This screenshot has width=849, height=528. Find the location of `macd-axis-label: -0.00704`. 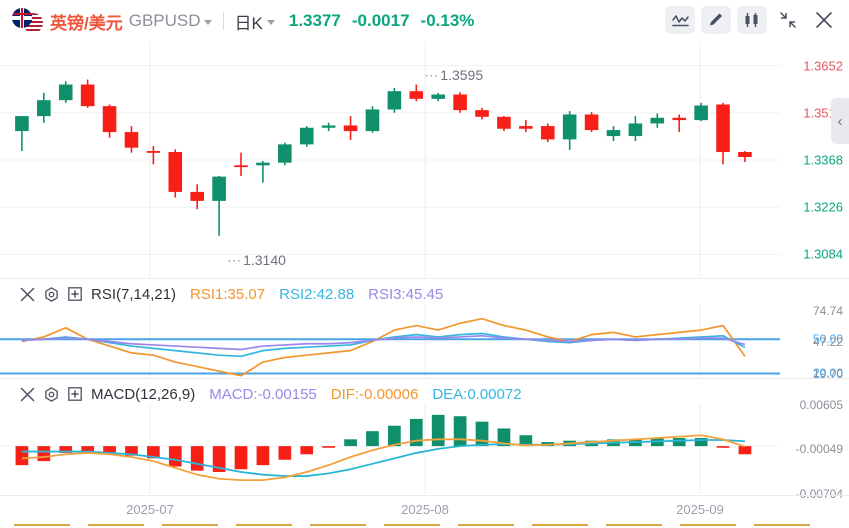

macd-axis-label: -0.00704 is located at coordinates (819, 494).